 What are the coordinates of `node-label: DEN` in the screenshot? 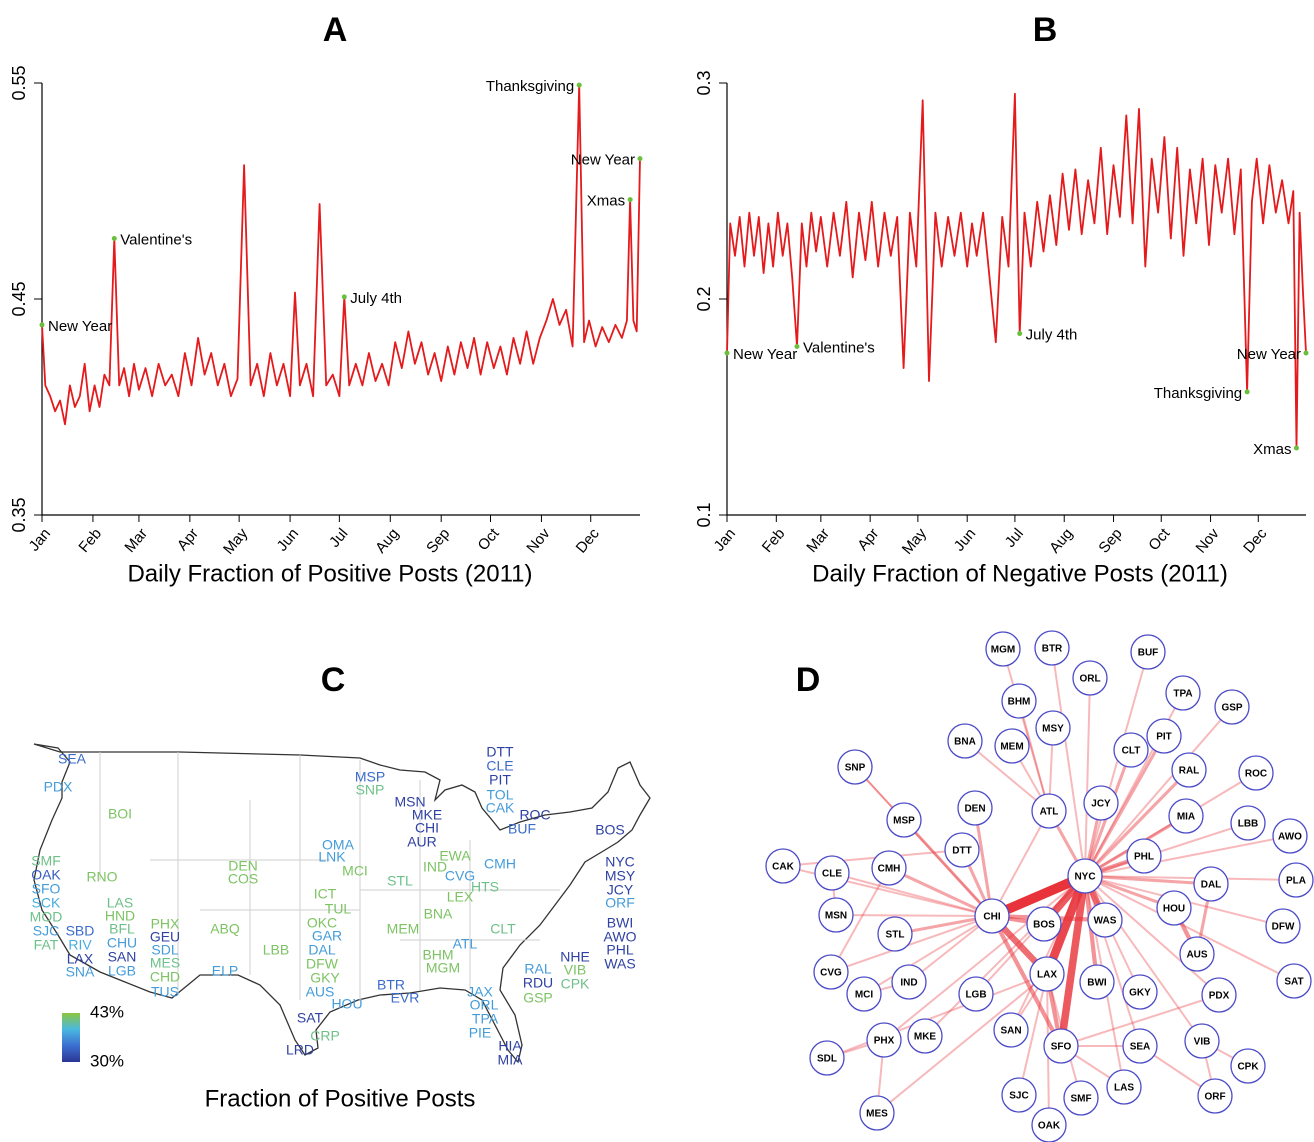 It's located at (974, 809).